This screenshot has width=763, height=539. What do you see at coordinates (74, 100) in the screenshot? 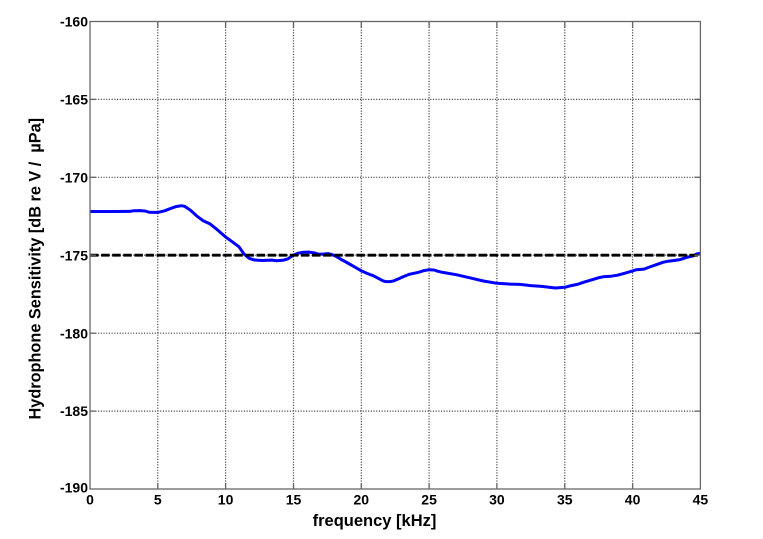
I see `svg-text: -165` at bounding box center [74, 100].